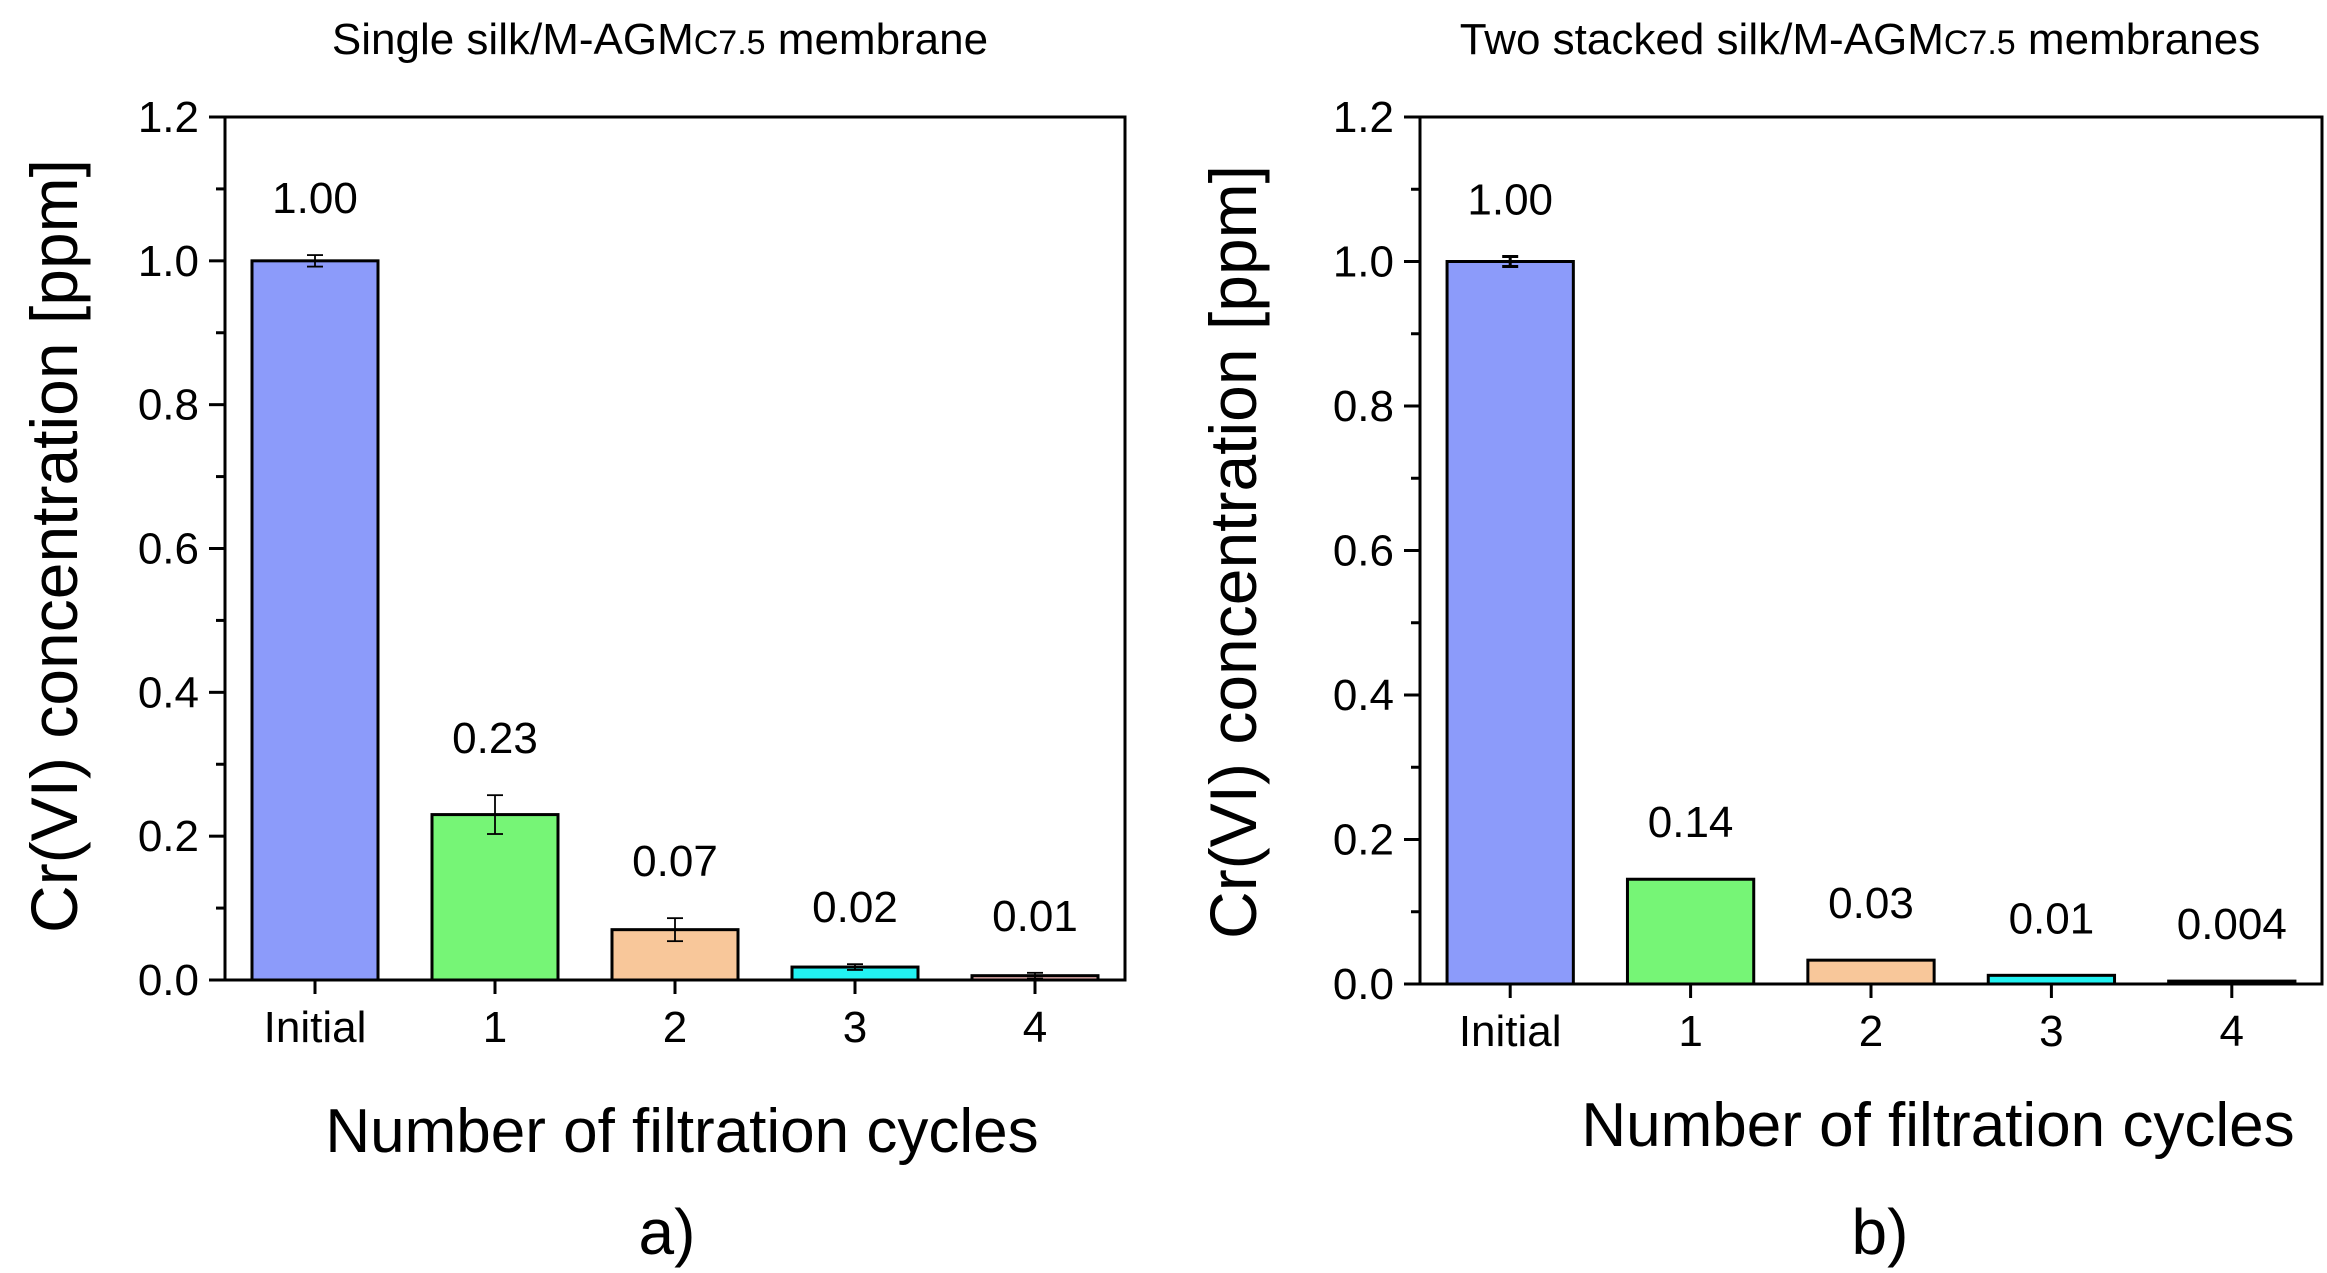  I want to click on panel-a-y-tick-label: 0.0, so click(168, 980).